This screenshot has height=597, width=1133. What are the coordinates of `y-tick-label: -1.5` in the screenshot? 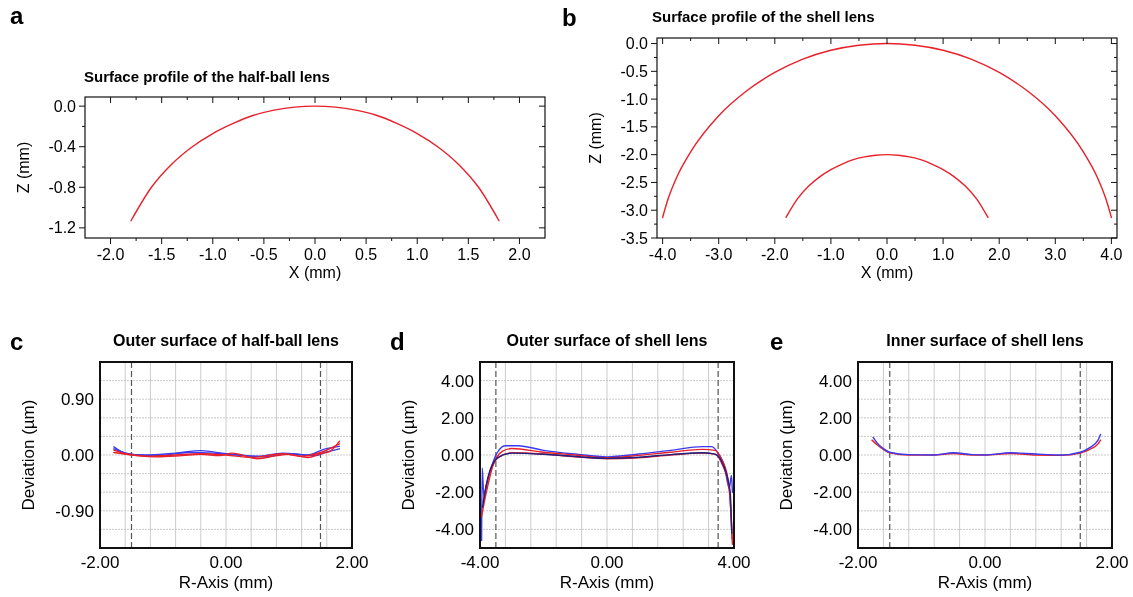 It's located at (634, 127).